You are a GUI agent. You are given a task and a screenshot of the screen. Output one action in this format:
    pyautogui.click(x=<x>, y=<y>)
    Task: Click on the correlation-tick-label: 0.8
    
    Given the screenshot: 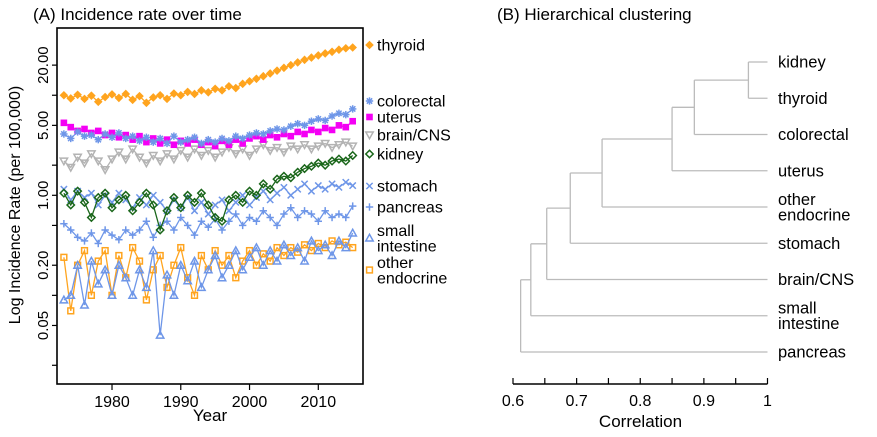 What is the action you would take?
    pyautogui.click(x=640, y=401)
    